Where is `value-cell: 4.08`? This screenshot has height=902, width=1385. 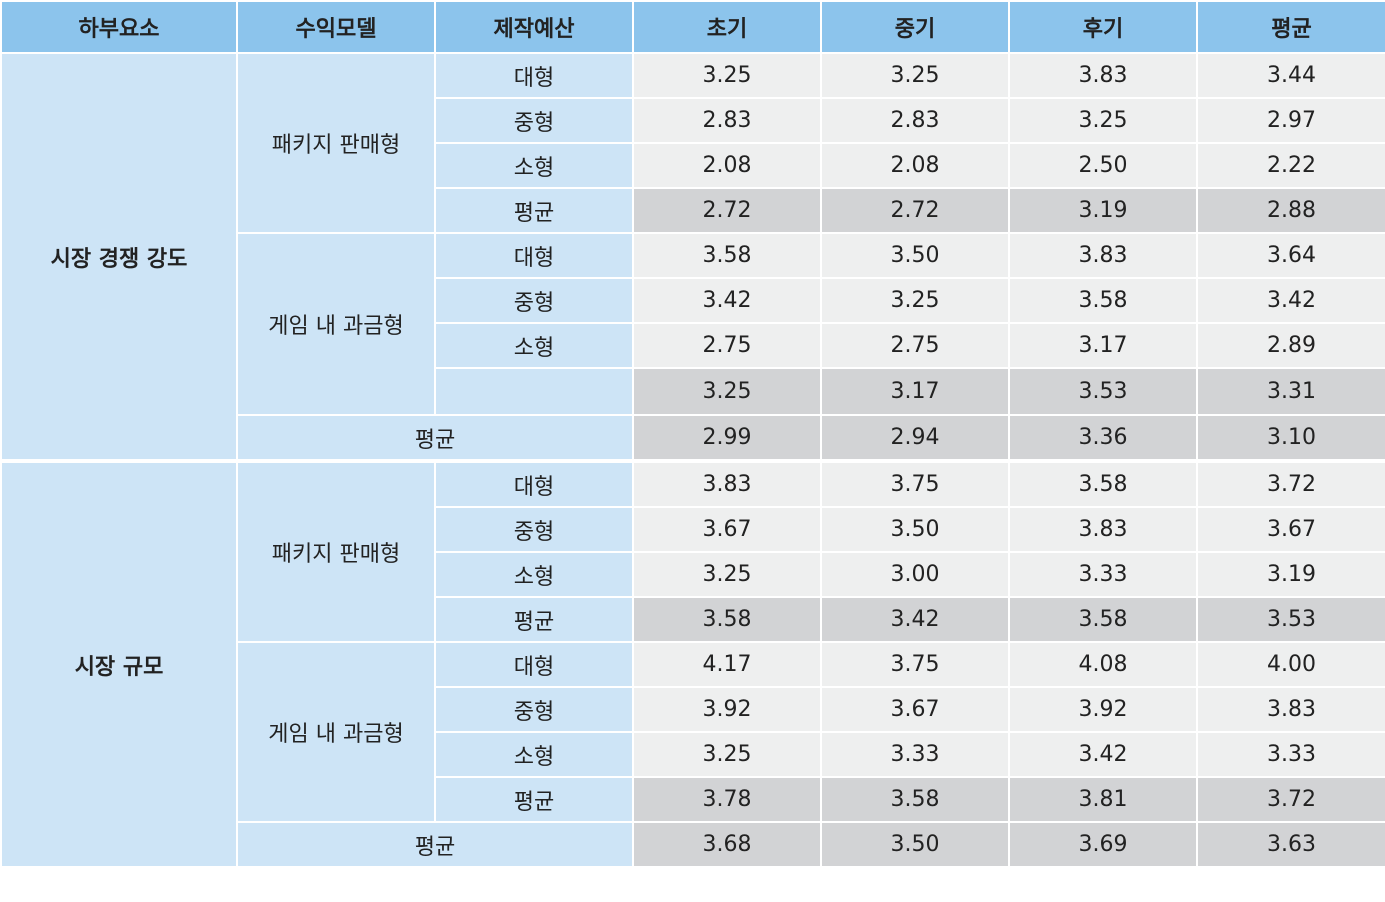 value-cell: 4.08 is located at coordinates (1103, 664).